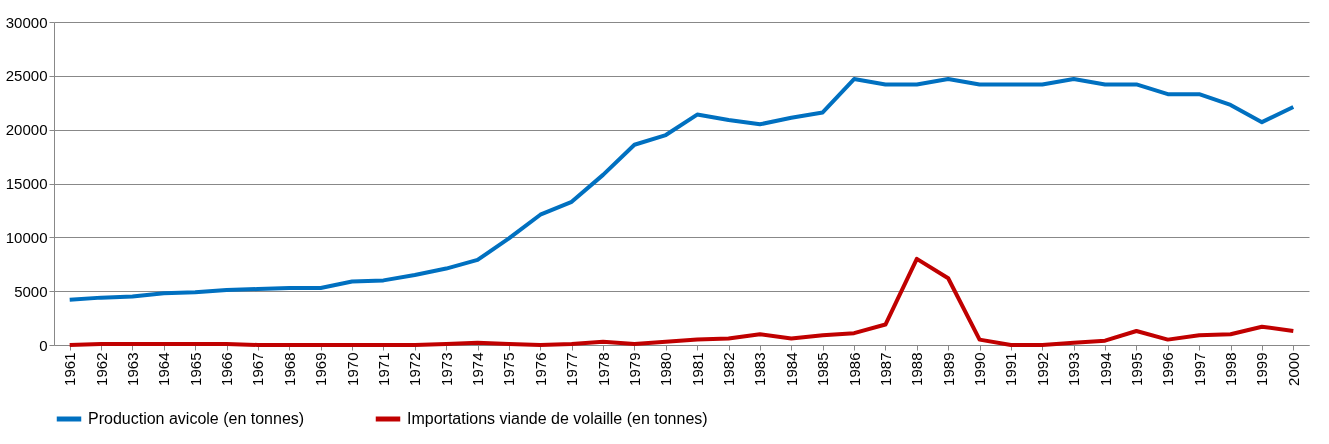 This screenshot has height=444, width=1329. I want to click on x-tick-label: 1966, so click(227, 369).